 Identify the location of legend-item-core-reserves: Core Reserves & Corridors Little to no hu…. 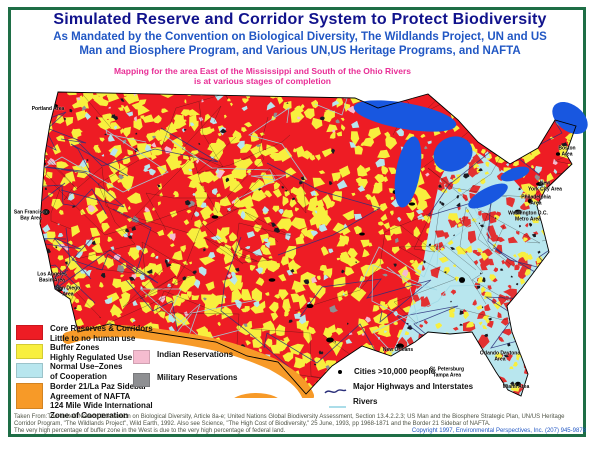
(84, 333).